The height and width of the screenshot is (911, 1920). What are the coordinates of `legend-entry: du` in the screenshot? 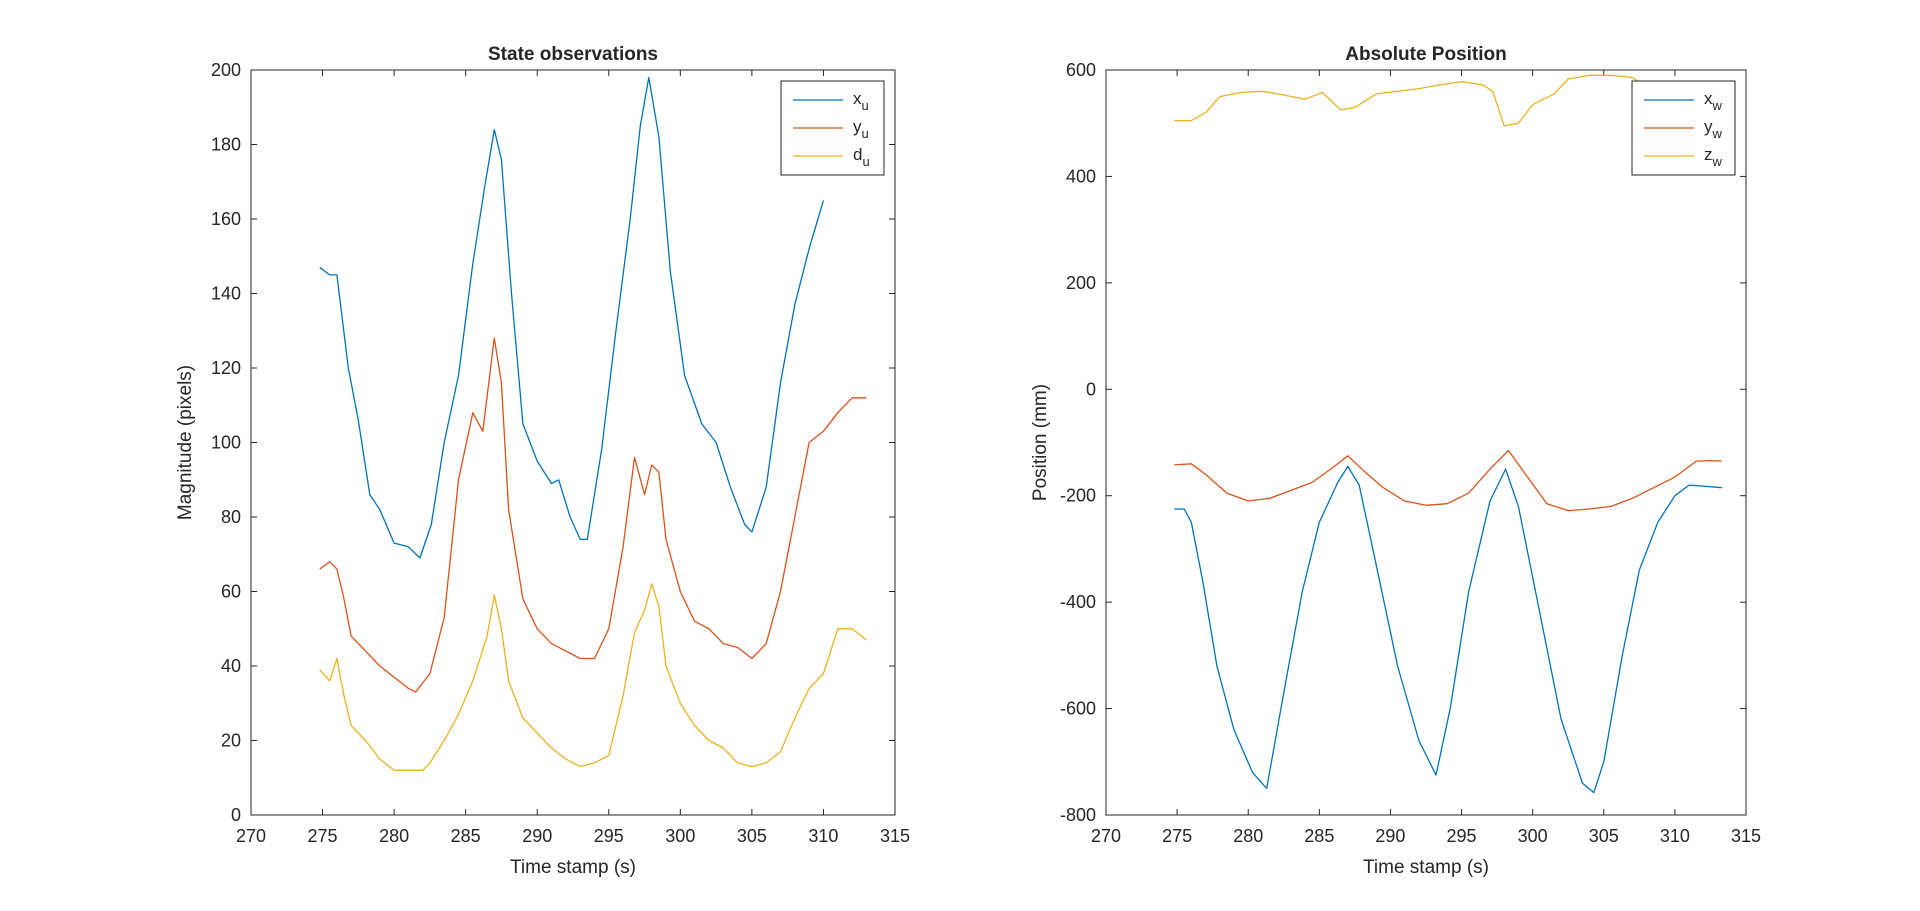 It's located at (861, 157).